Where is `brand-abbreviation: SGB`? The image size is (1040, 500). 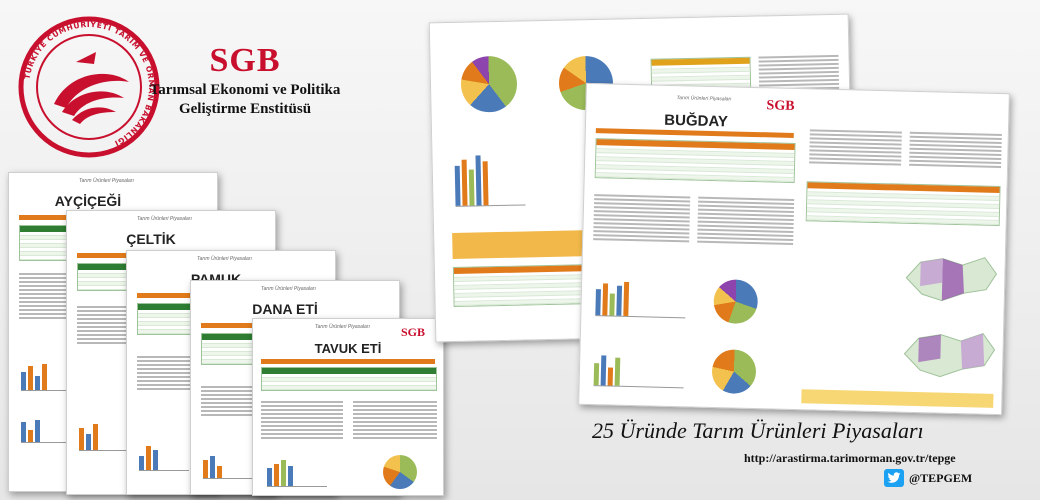 brand-abbreviation: SGB is located at coordinates (245, 60).